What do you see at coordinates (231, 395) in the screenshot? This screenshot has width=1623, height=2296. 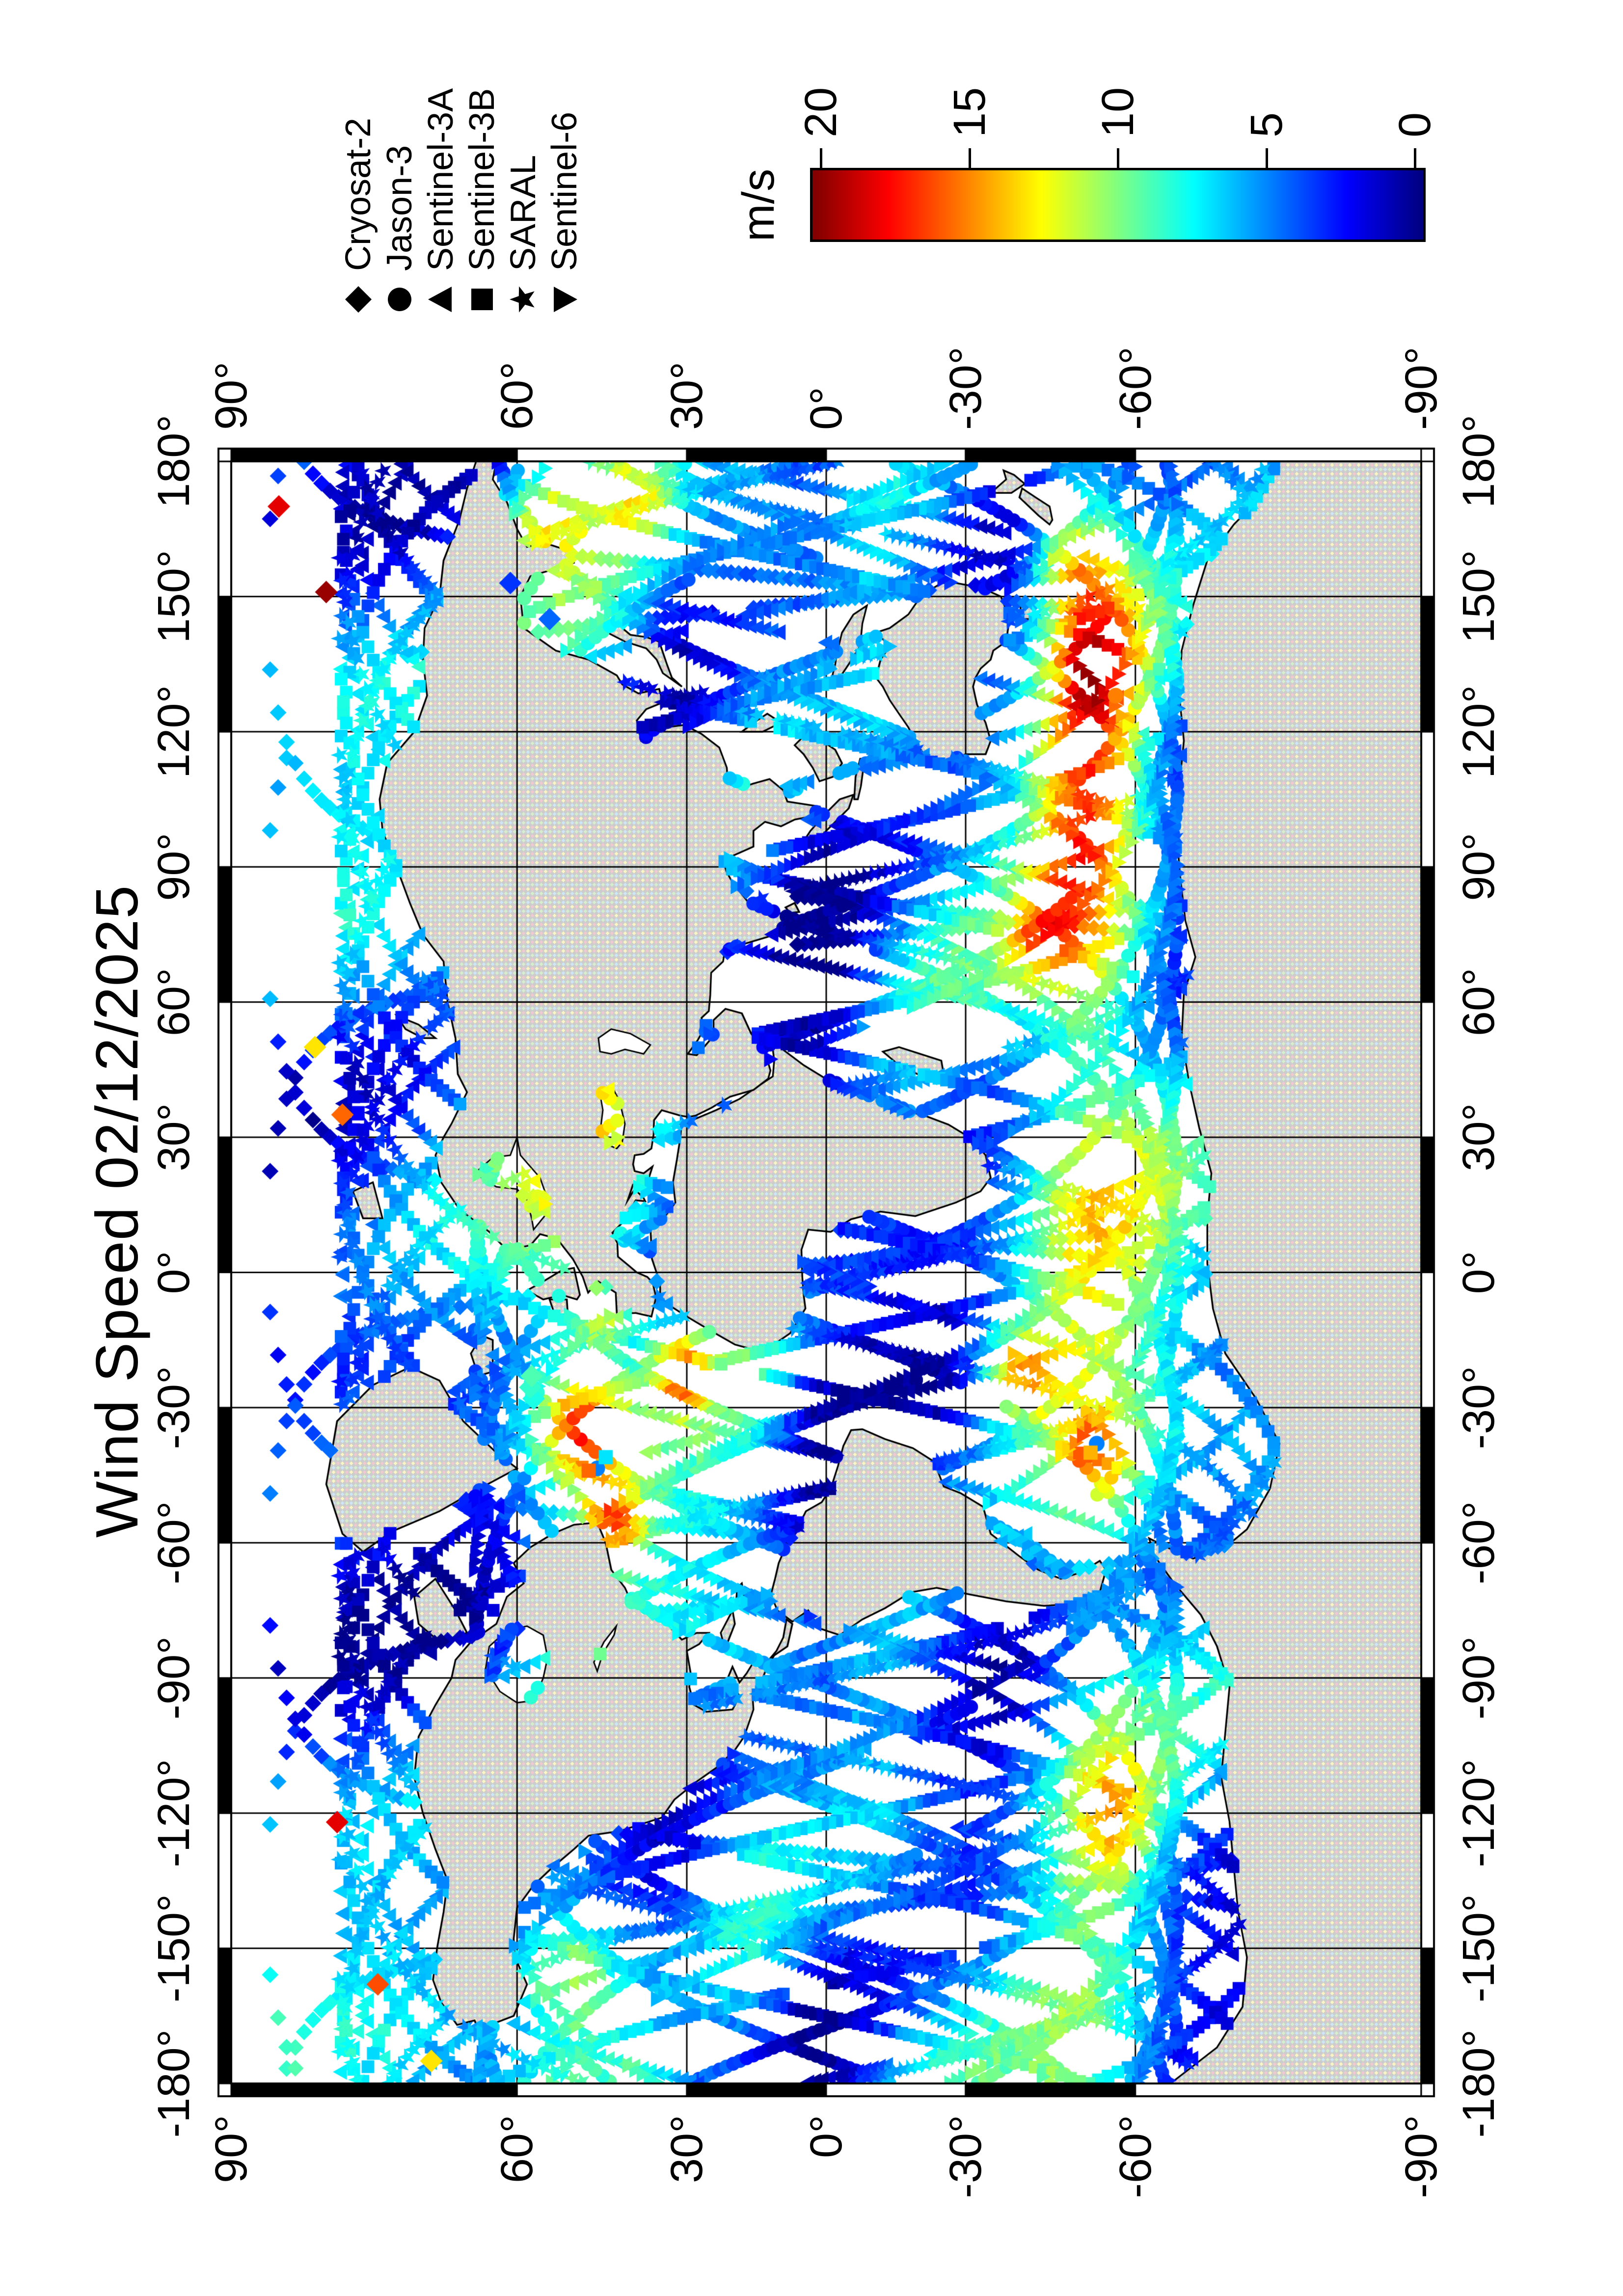 I see `lat-axis-label-right: 90°` at bounding box center [231, 395].